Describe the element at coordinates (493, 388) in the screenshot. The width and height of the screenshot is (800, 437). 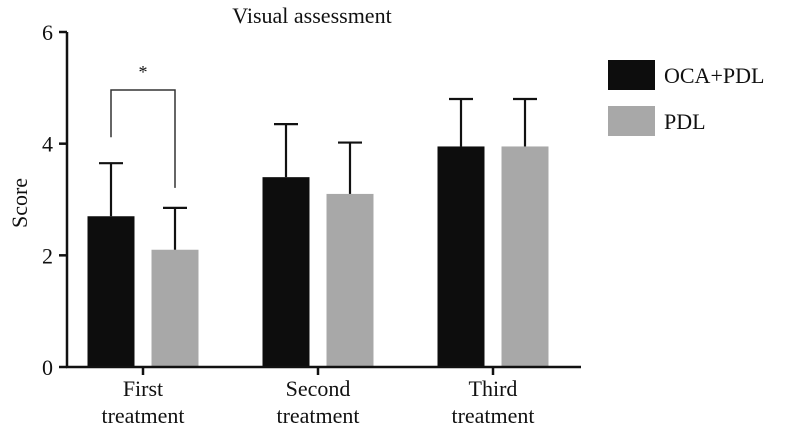
I see `x-tick-label: Third` at that location.